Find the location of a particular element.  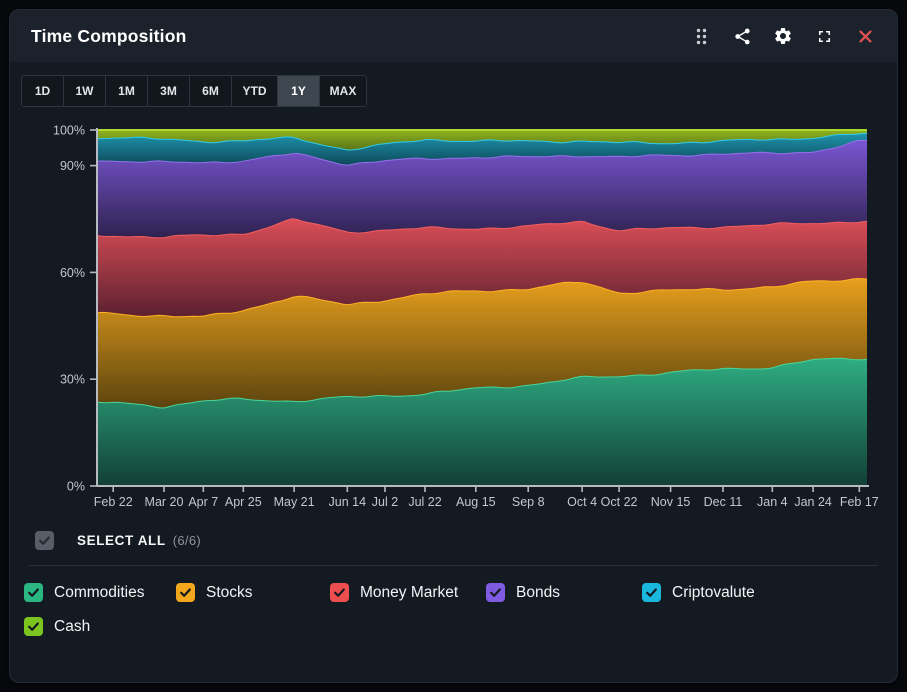

legend-divider is located at coordinates (453, 565).